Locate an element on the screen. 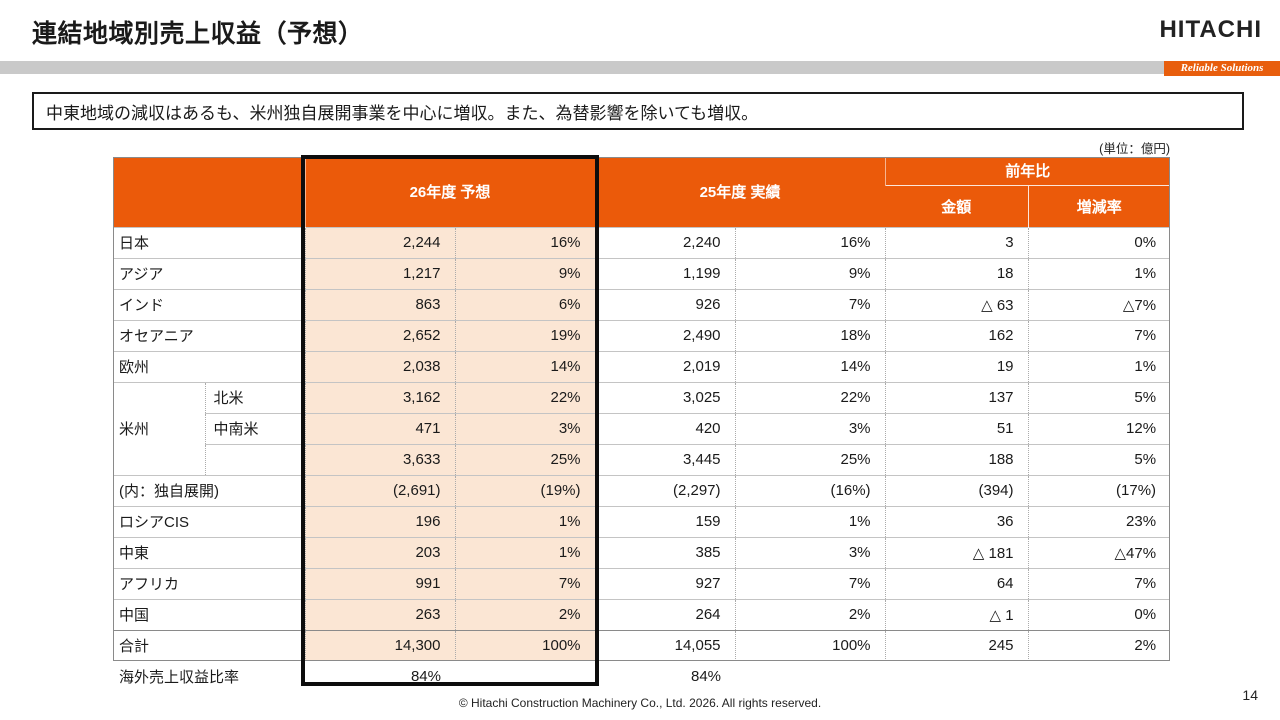  row-sublabel is located at coordinates (254, 459).